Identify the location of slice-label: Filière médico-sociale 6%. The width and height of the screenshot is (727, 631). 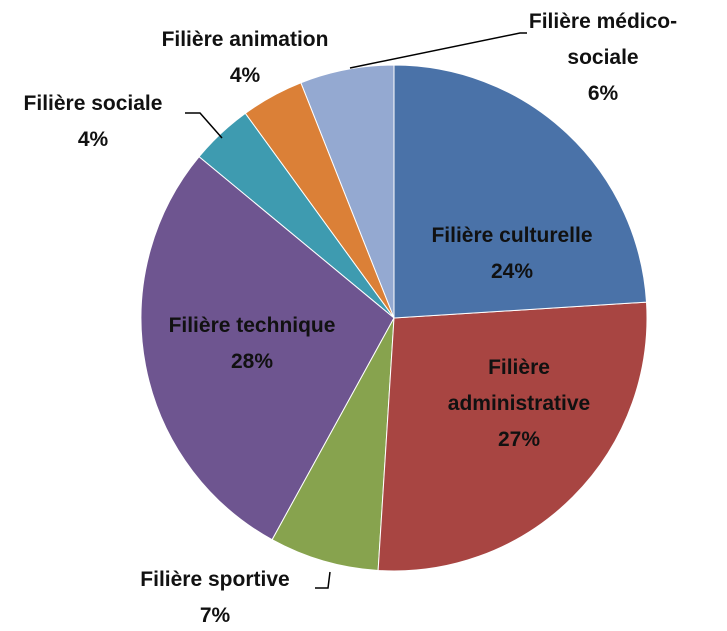
(603, 58).